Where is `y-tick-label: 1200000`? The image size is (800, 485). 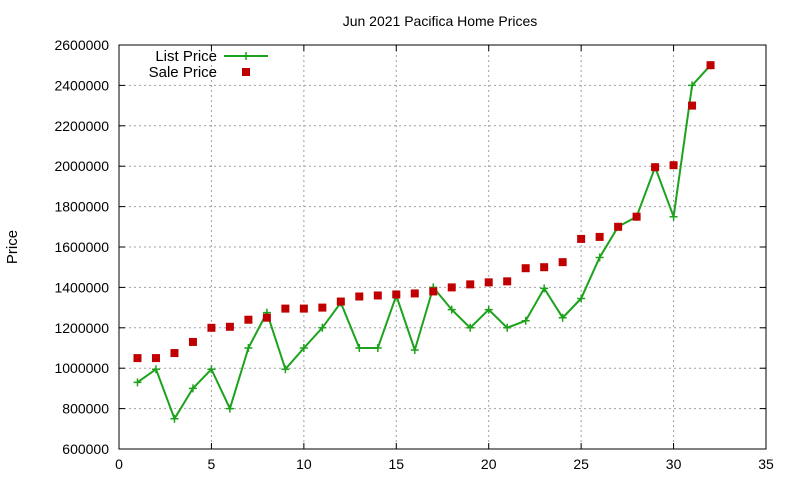
y-tick-label: 1200000 is located at coordinates (81, 328).